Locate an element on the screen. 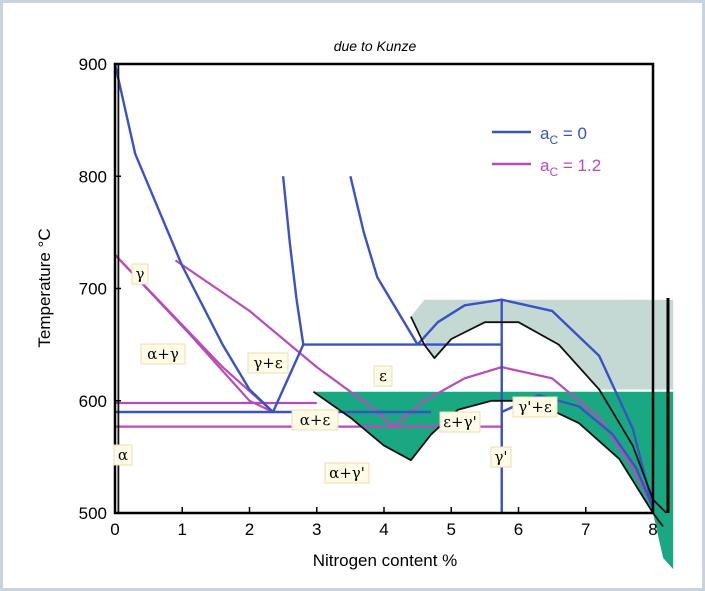 This screenshot has width=705, height=591. x-tick-label-3: 3 is located at coordinates (316, 529).